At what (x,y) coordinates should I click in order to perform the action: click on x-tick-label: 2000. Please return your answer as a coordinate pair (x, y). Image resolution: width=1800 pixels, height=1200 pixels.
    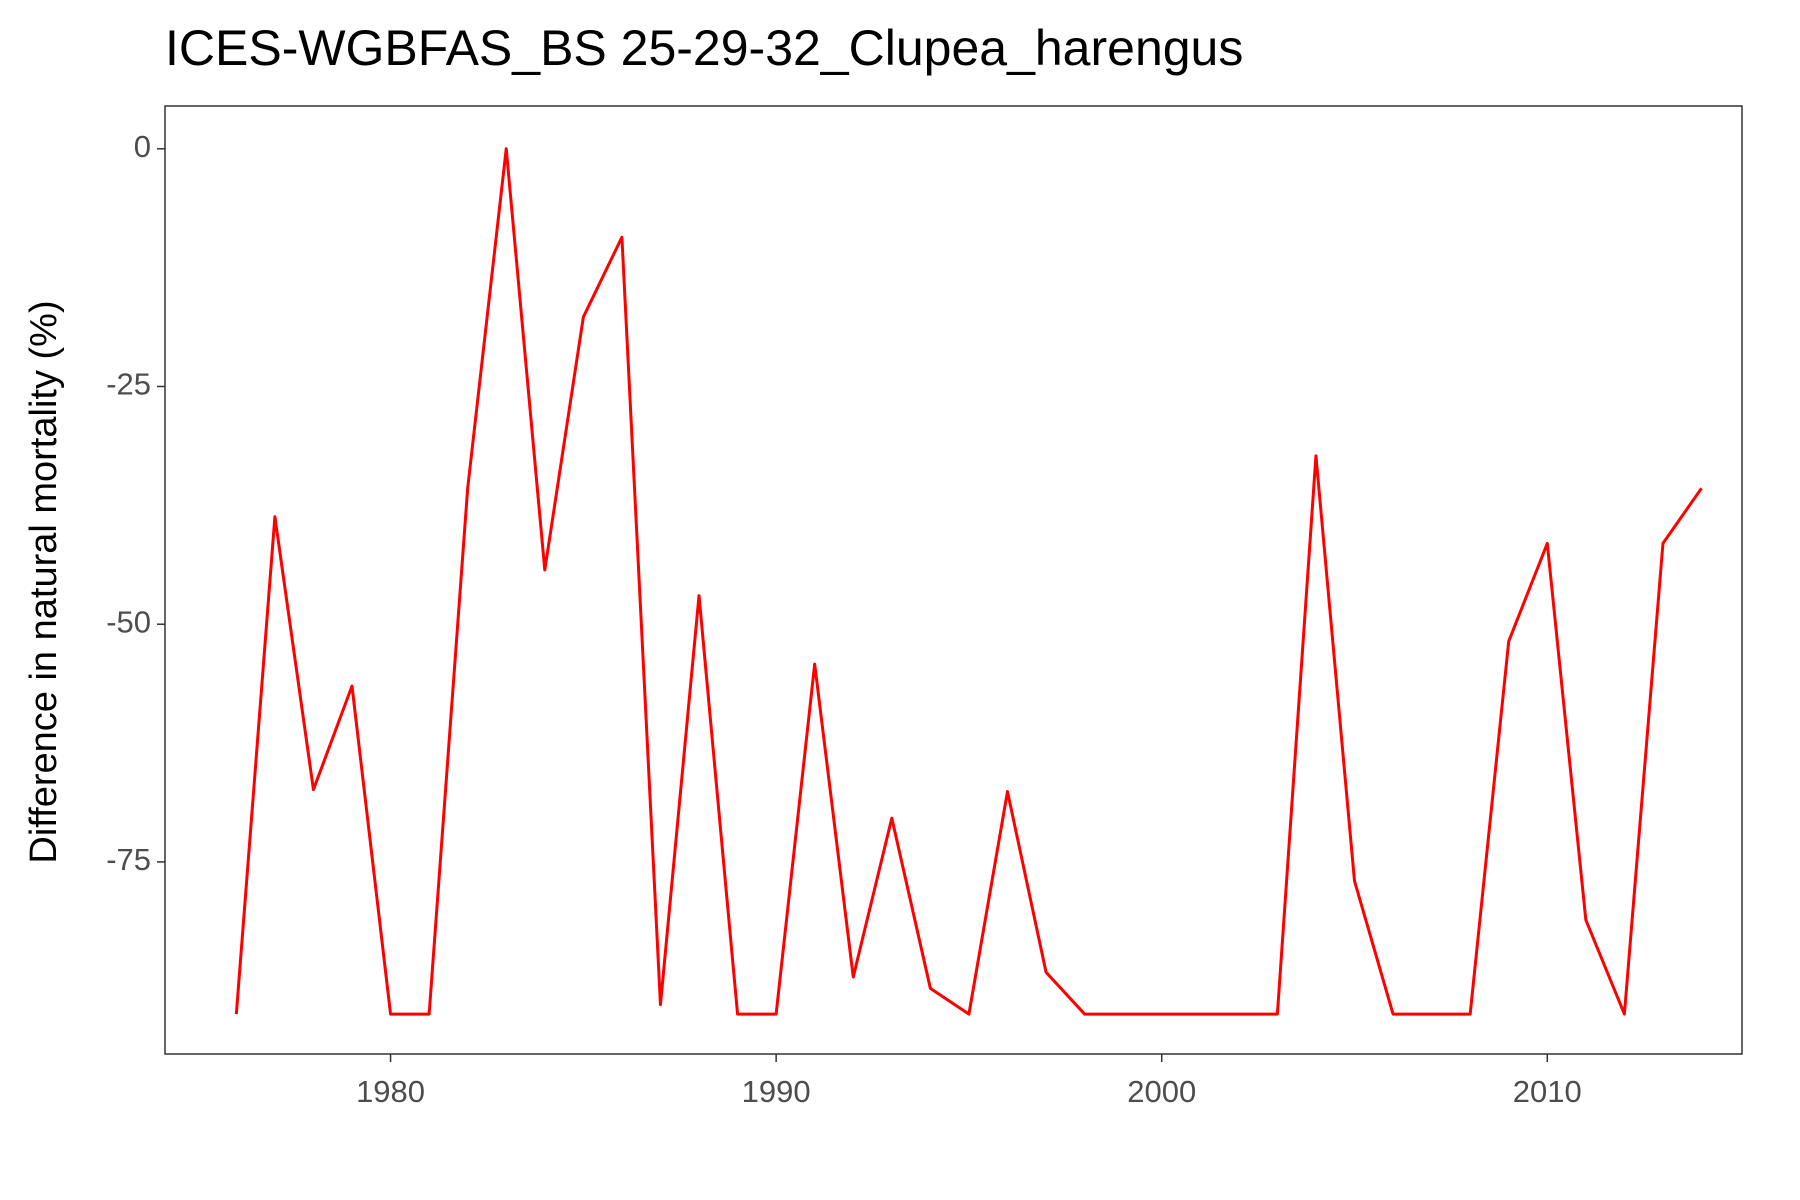
    Looking at the image, I should click on (1161, 1091).